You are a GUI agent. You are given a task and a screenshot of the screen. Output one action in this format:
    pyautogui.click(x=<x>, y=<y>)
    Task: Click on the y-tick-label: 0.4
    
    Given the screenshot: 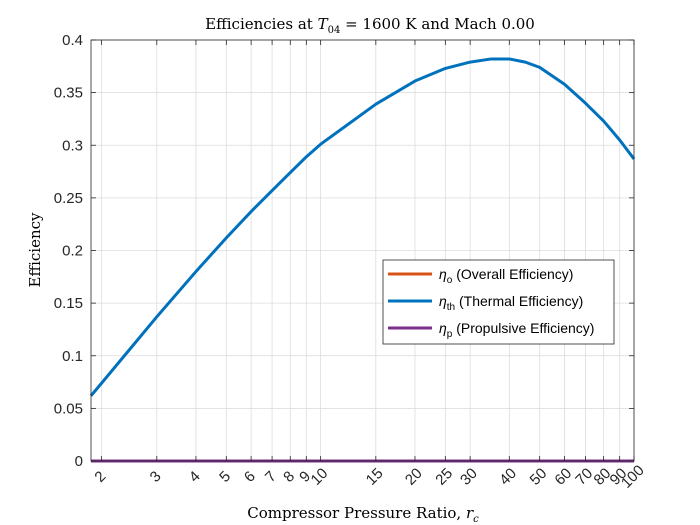 What is the action you would take?
    pyautogui.click(x=72, y=40)
    